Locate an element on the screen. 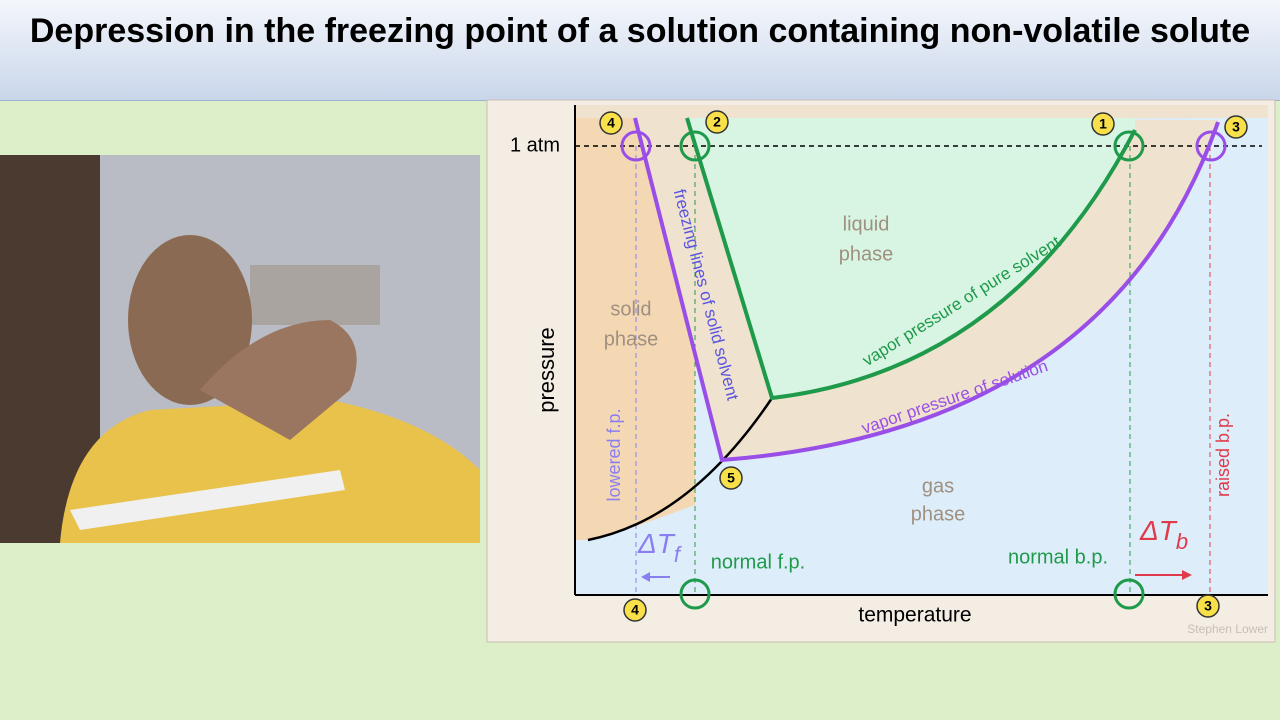  normal-fp: normal f.p. is located at coordinates (758, 562).